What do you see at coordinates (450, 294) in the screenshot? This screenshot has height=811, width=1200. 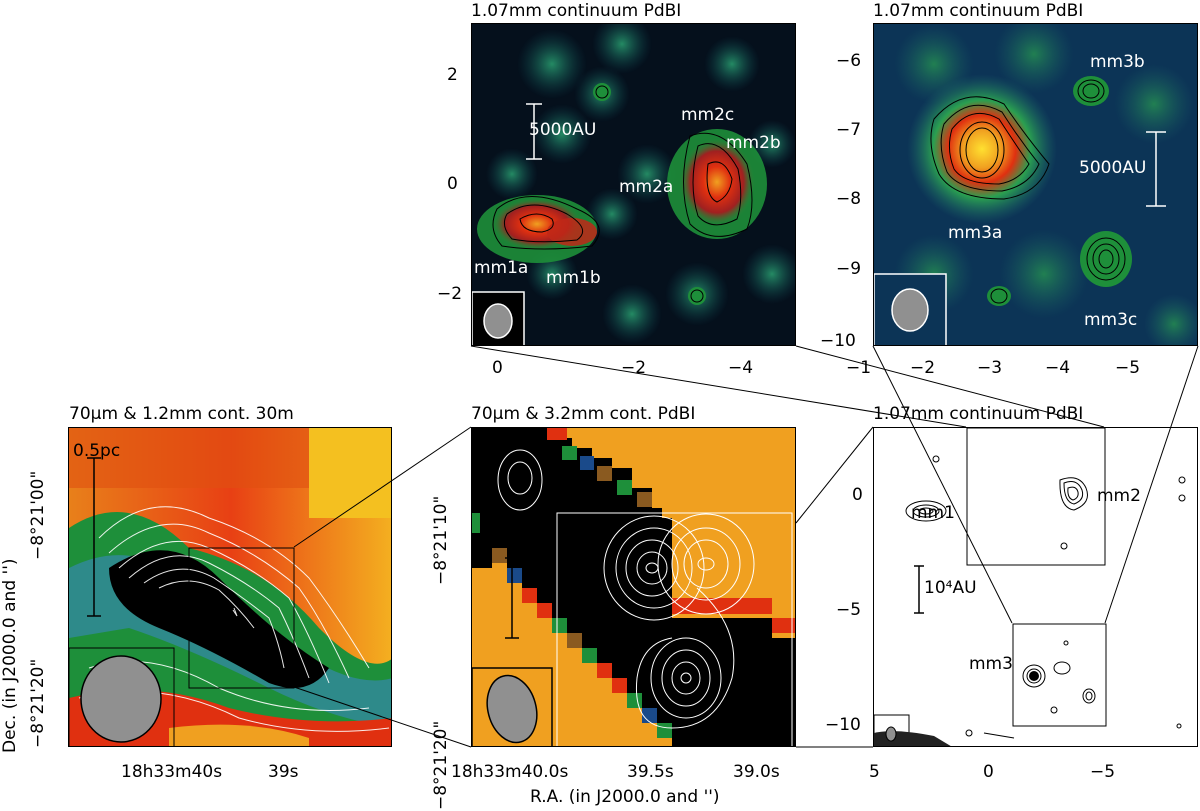 I see `top-middle-ytick: −2` at bounding box center [450, 294].